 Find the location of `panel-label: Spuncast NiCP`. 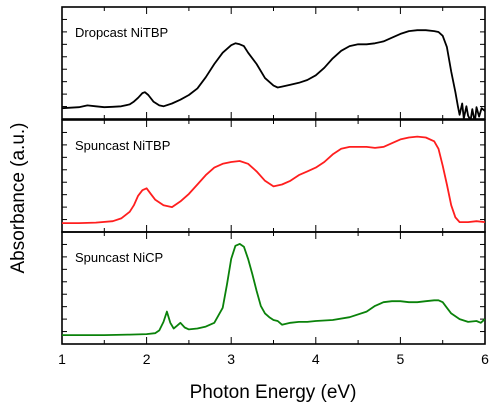

panel-label: Spuncast NiCP is located at coordinates (119, 257).